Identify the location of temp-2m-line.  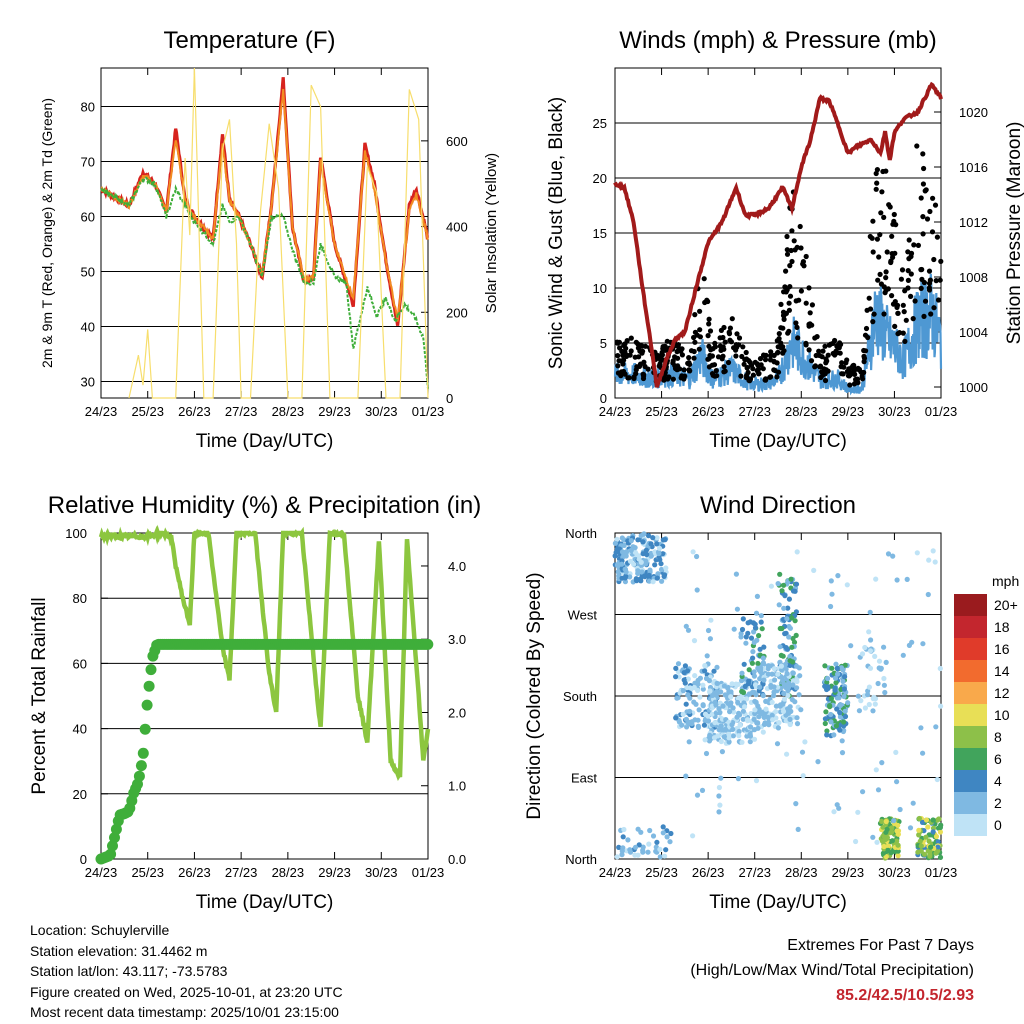
(264, 201).